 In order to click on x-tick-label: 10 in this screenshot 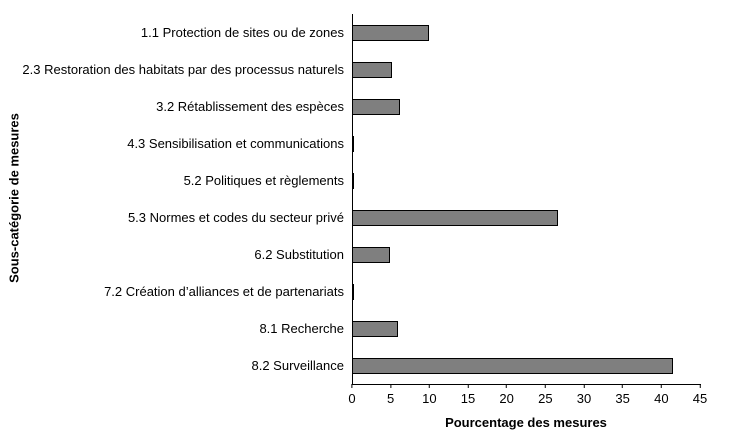, I will do `click(429, 398)`.